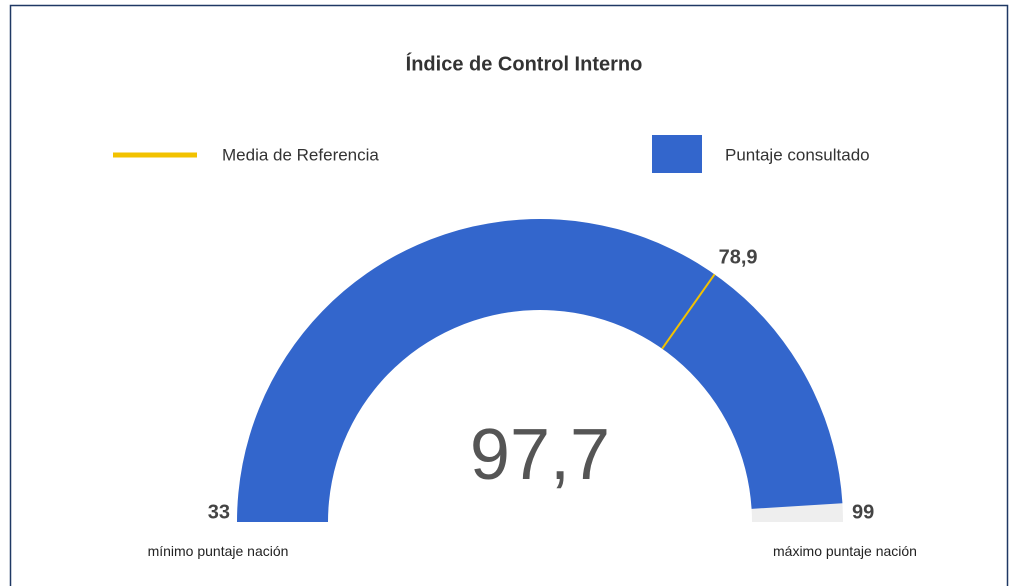 The height and width of the screenshot is (586, 1018). I want to click on reference-label: 78,9, so click(738, 258).